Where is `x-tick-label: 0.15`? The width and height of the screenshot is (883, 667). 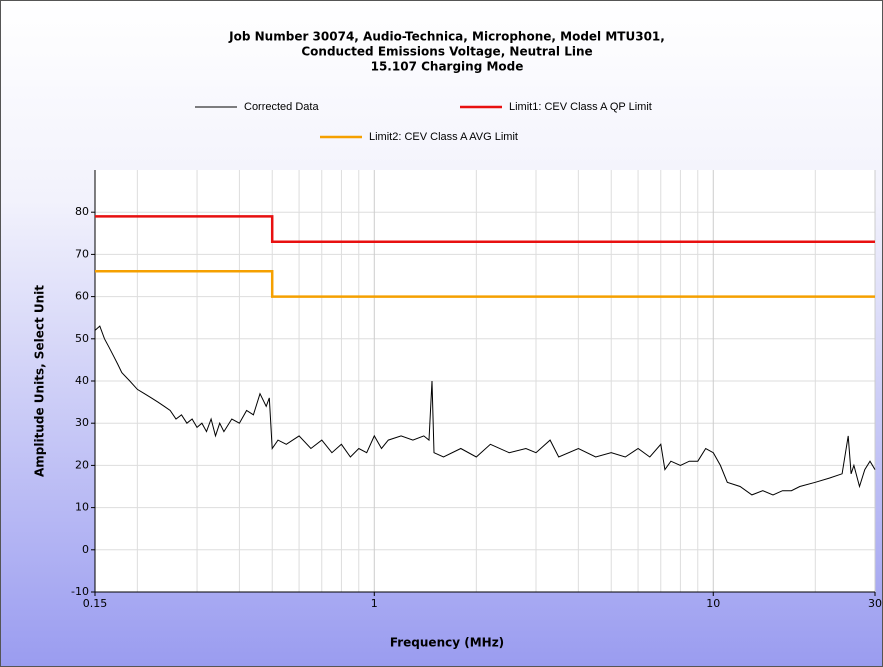 x-tick-label: 0.15 is located at coordinates (95, 603).